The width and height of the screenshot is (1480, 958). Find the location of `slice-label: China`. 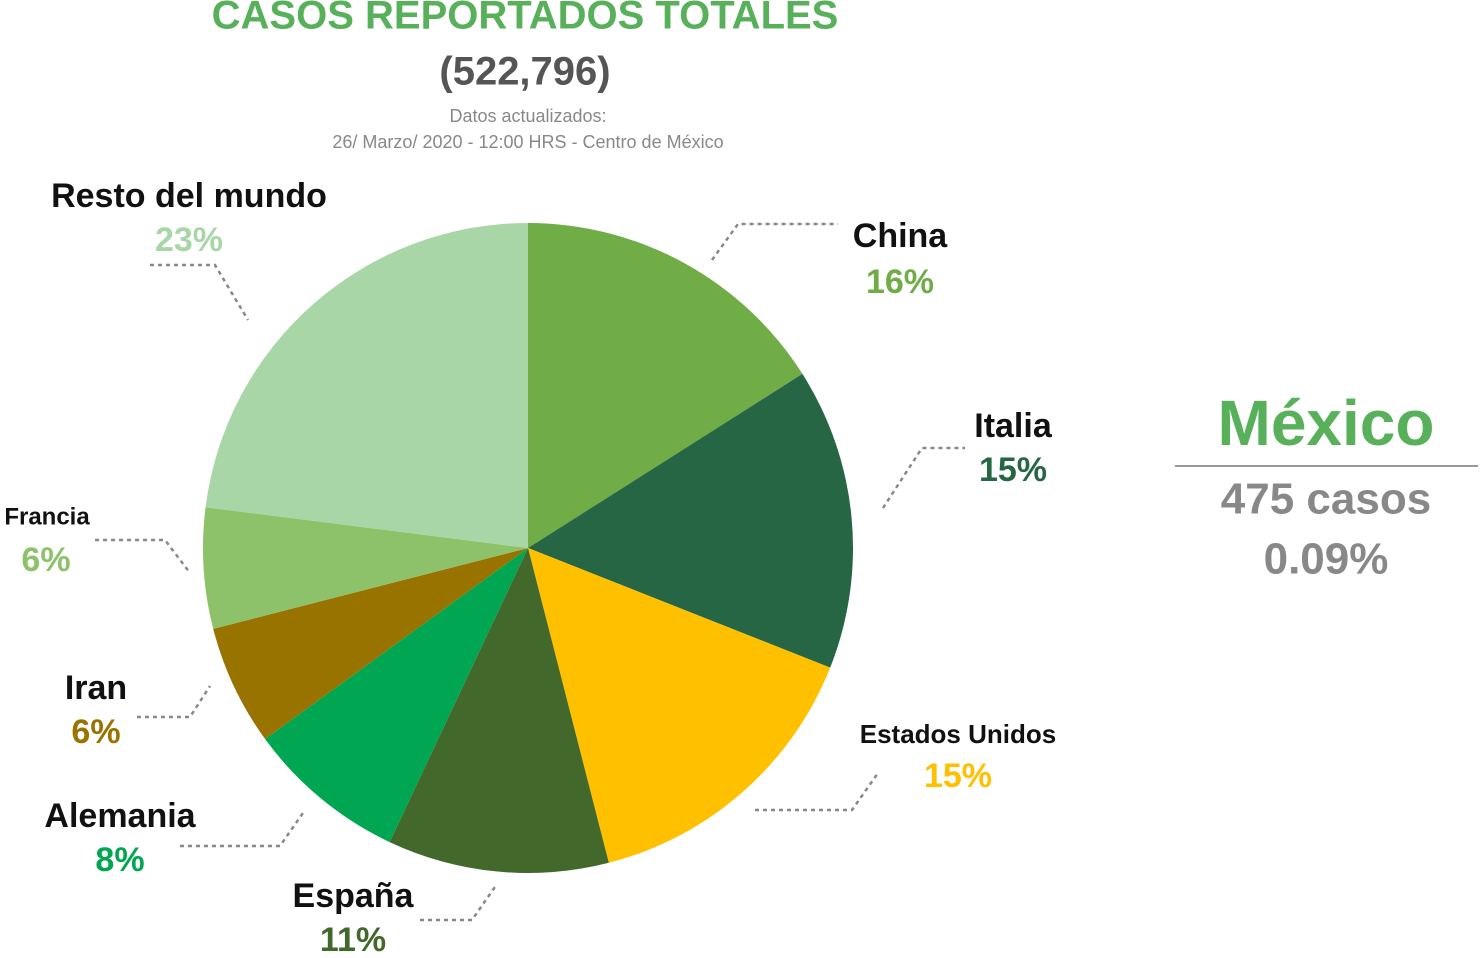

slice-label: China is located at coordinates (901, 236).